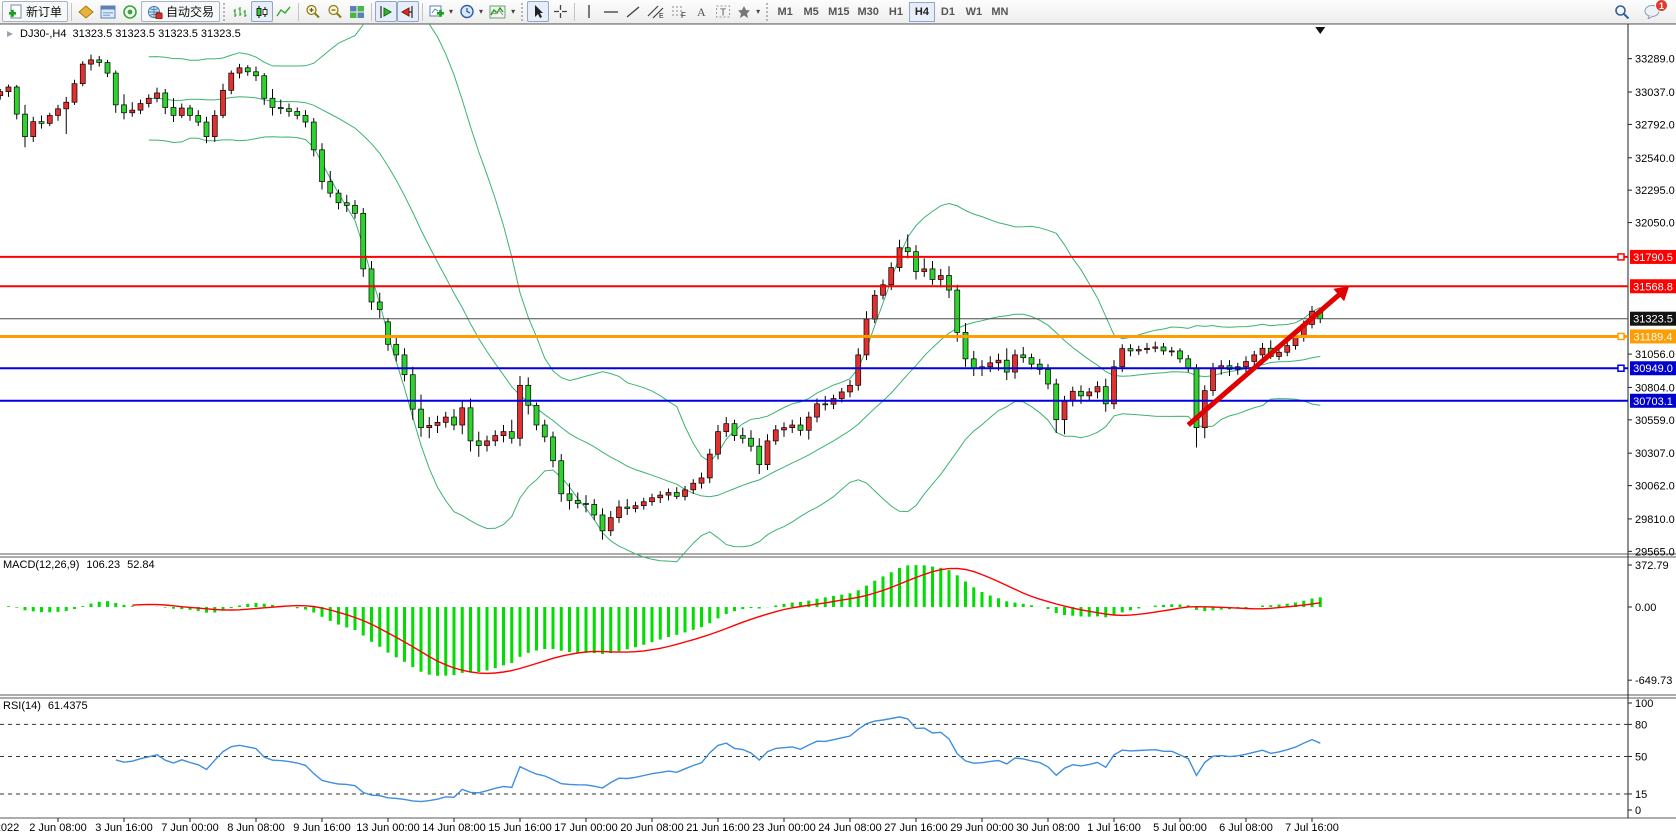  What do you see at coordinates (1644, 704) in the screenshot?
I see `rsi-tick-label: 100` at bounding box center [1644, 704].